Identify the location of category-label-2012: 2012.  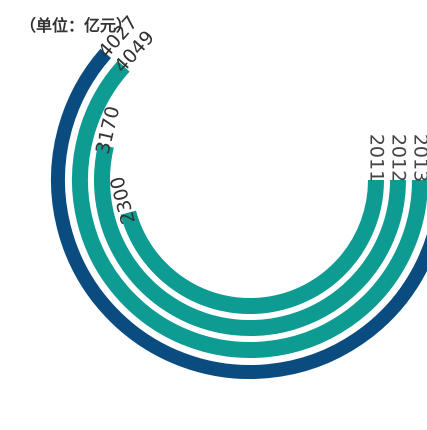
(399, 158).